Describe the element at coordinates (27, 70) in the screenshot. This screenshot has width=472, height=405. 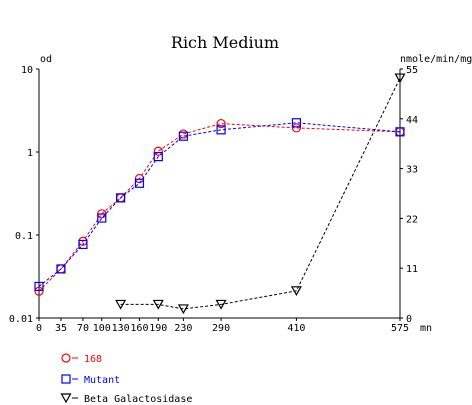
I see `y-left-tick-label: 10` at that location.